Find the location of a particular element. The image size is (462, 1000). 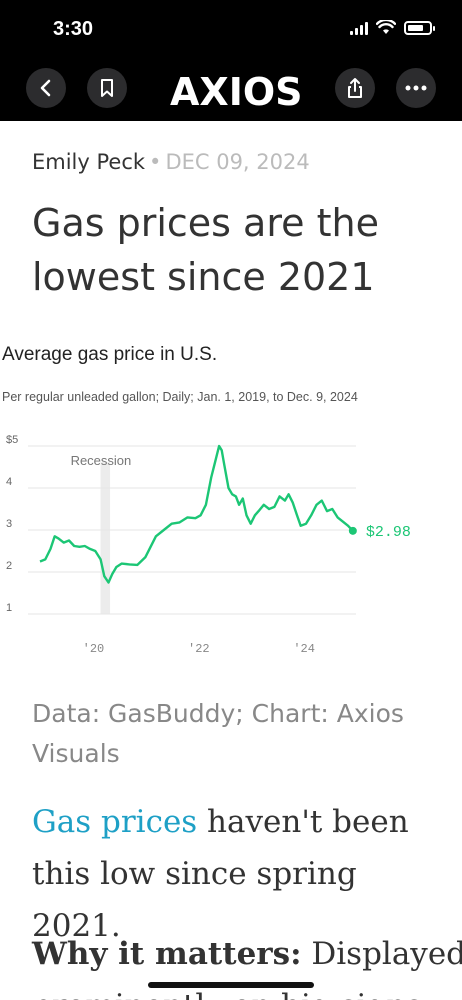

recession-label: Recession is located at coordinates (101, 460).